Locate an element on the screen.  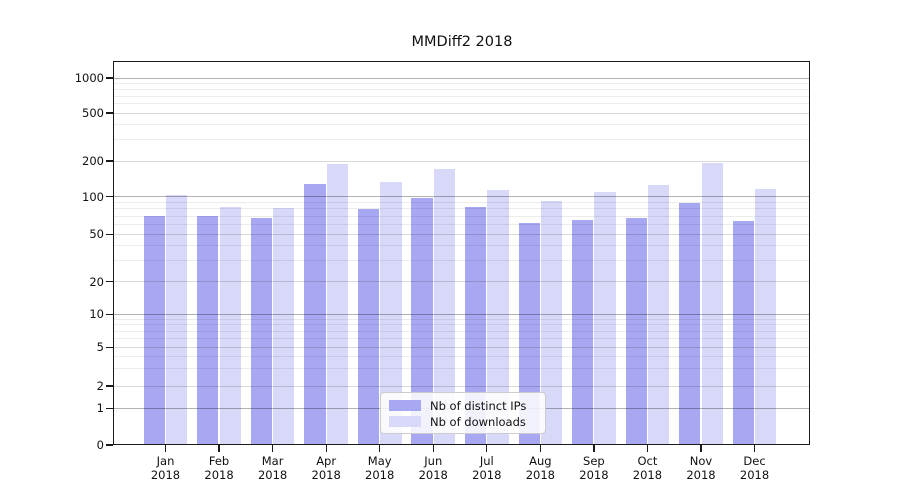
bar-downloads-jan is located at coordinates (177, 320).